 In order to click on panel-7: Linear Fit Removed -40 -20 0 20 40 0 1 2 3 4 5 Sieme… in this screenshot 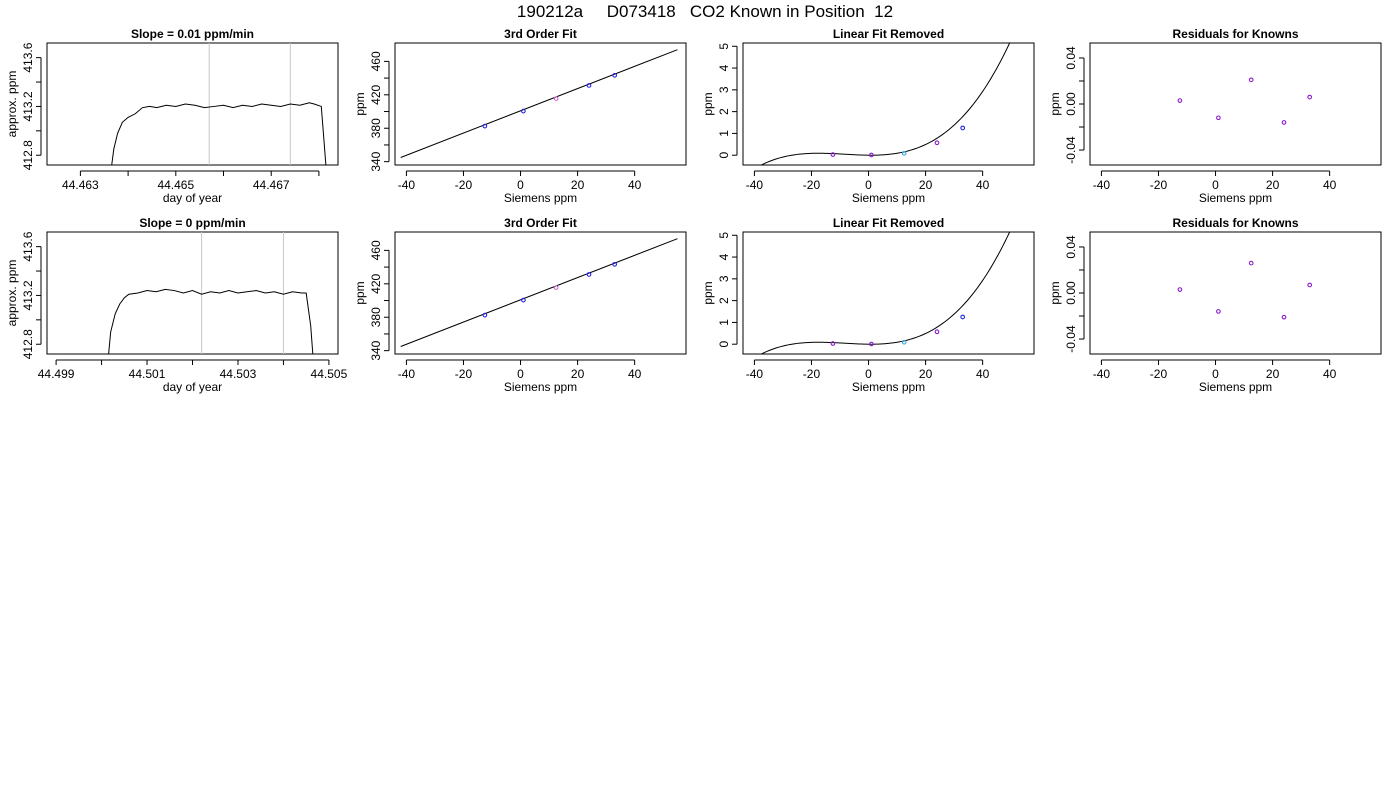, I will do `click(868, 305)`.